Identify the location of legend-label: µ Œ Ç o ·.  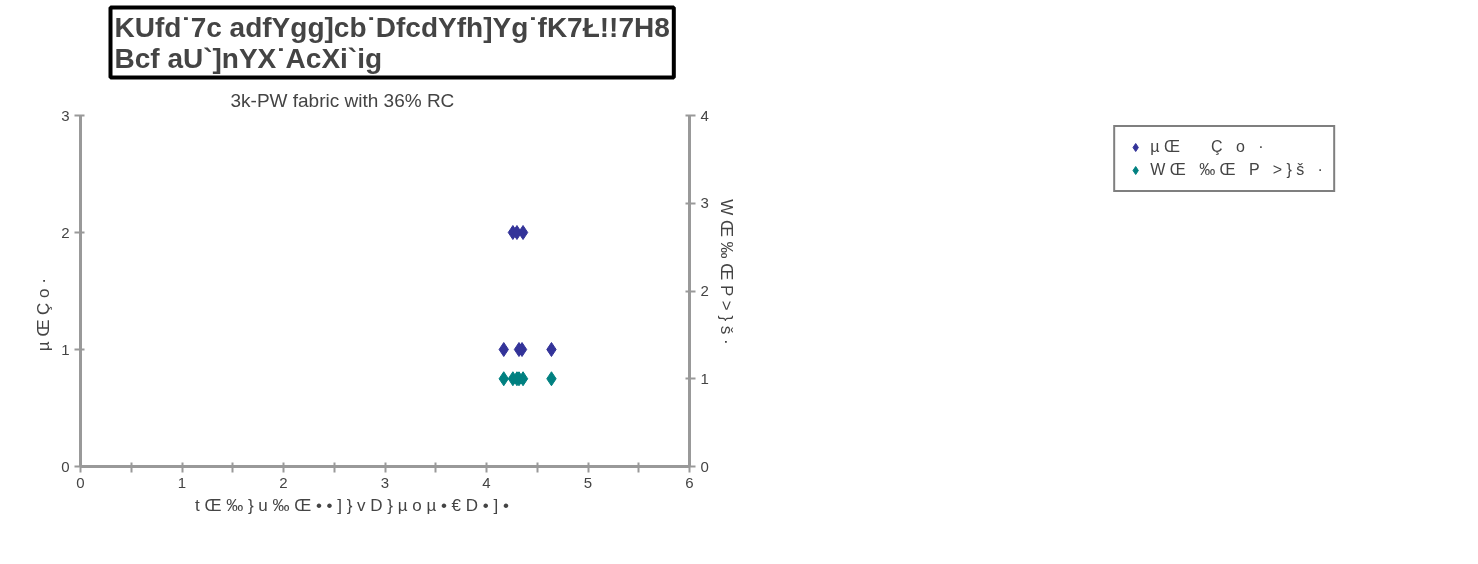
(1207, 147).